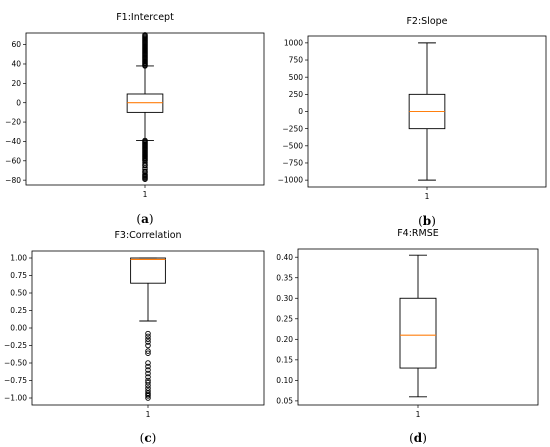 Image resolution: width=550 pixels, height=447 pixels. I want to click on chart-1-ytick-label: 20, so click(16, 83).